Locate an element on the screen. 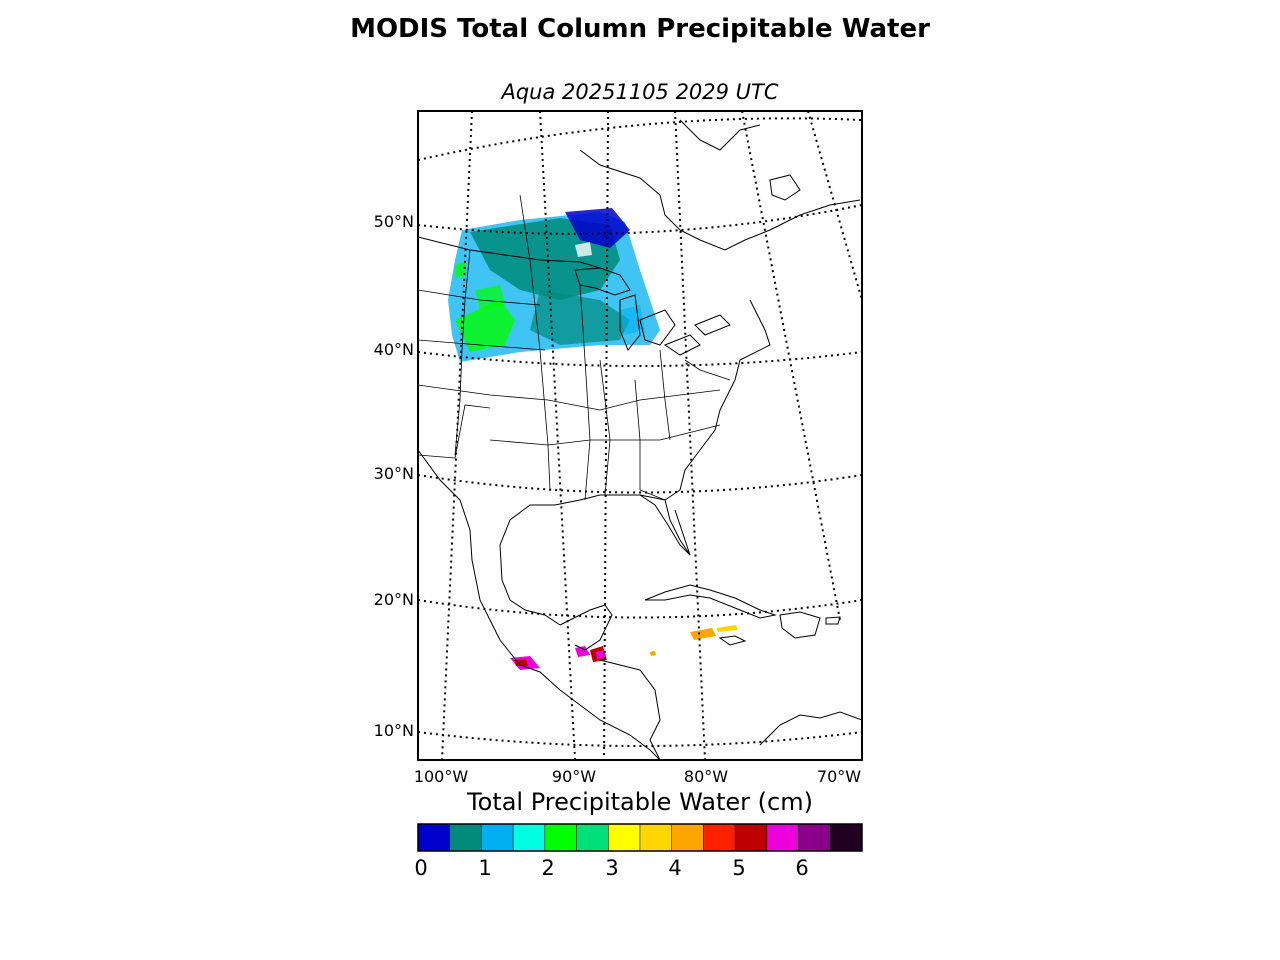 This screenshot has width=1280, height=960. colorbar-tick-1: 1 is located at coordinates (485, 868).